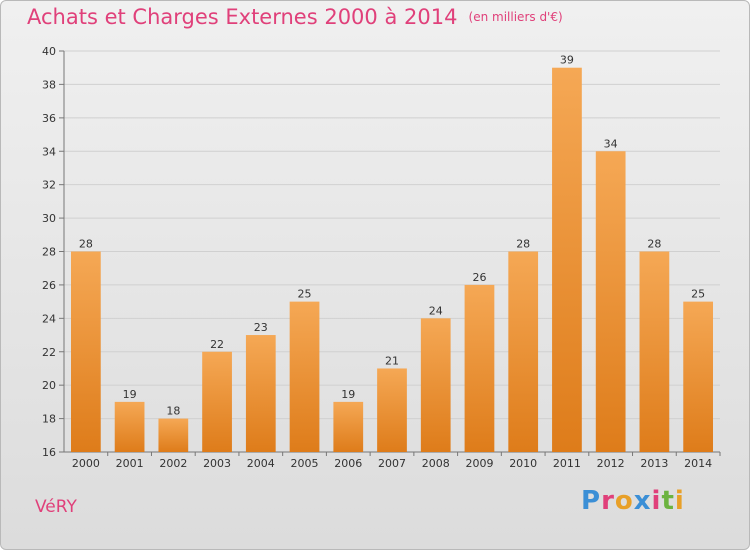 The width and height of the screenshot is (750, 550). Describe the element at coordinates (86, 463) in the screenshot. I see `x-tick-label: 2000` at that location.